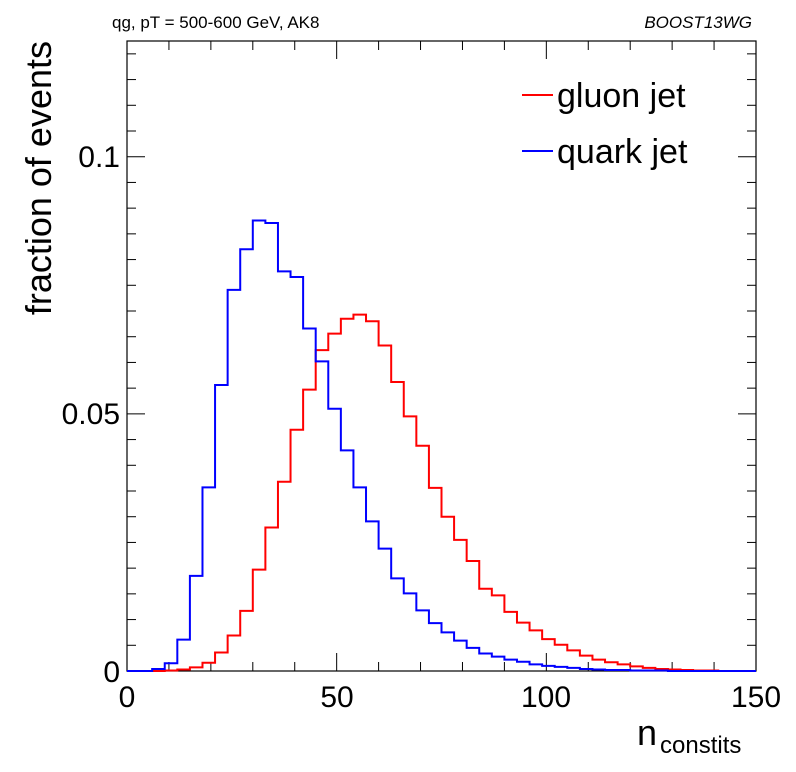 Image resolution: width=796 pixels, height=772 pixels. Describe the element at coordinates (111, 672) in the screenshot. I see `y-tick-label-0: 0` at that location.